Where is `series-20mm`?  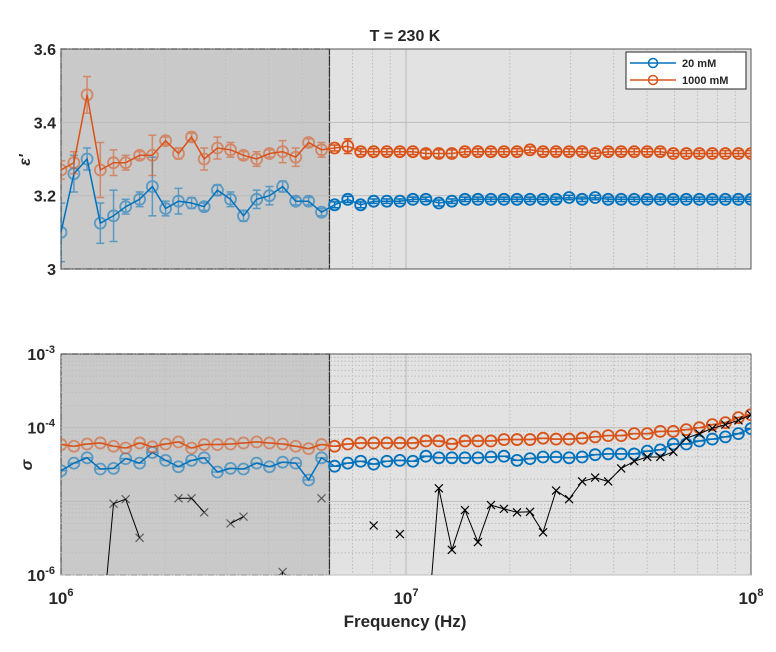 series-20mm is located at coordinates (406, 454).